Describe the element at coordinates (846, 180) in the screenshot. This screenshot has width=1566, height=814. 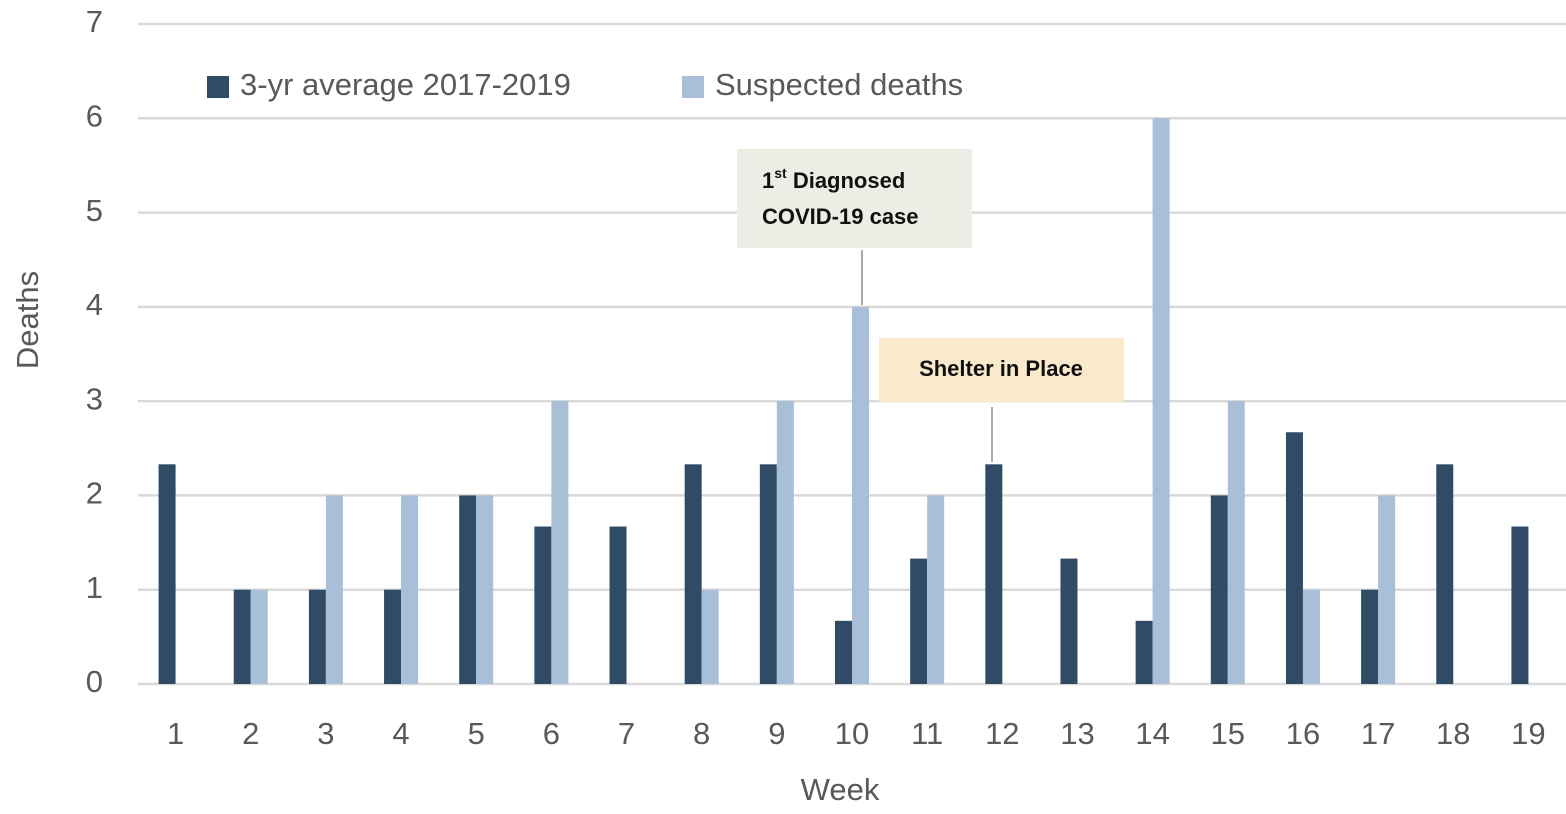
I see `annotation-text: Diagnosed` at that location.